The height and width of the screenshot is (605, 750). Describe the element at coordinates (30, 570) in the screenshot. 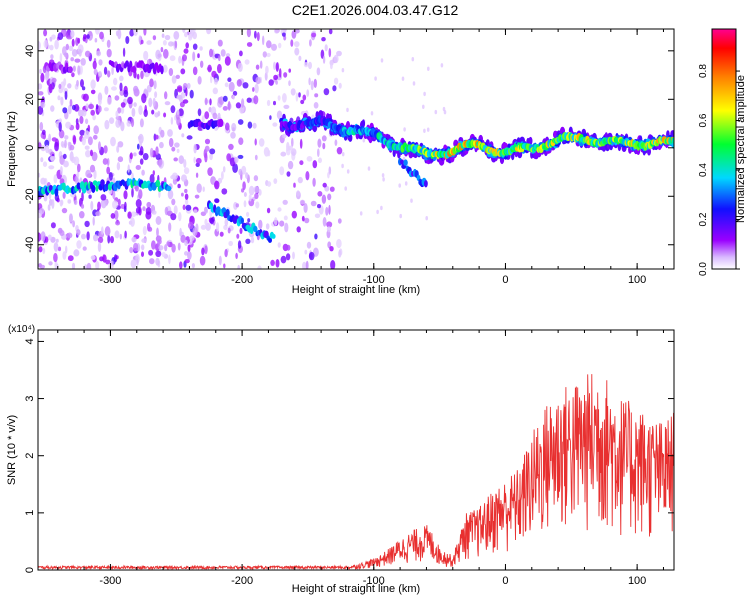

I see `y-tick-label: 0` at that location.